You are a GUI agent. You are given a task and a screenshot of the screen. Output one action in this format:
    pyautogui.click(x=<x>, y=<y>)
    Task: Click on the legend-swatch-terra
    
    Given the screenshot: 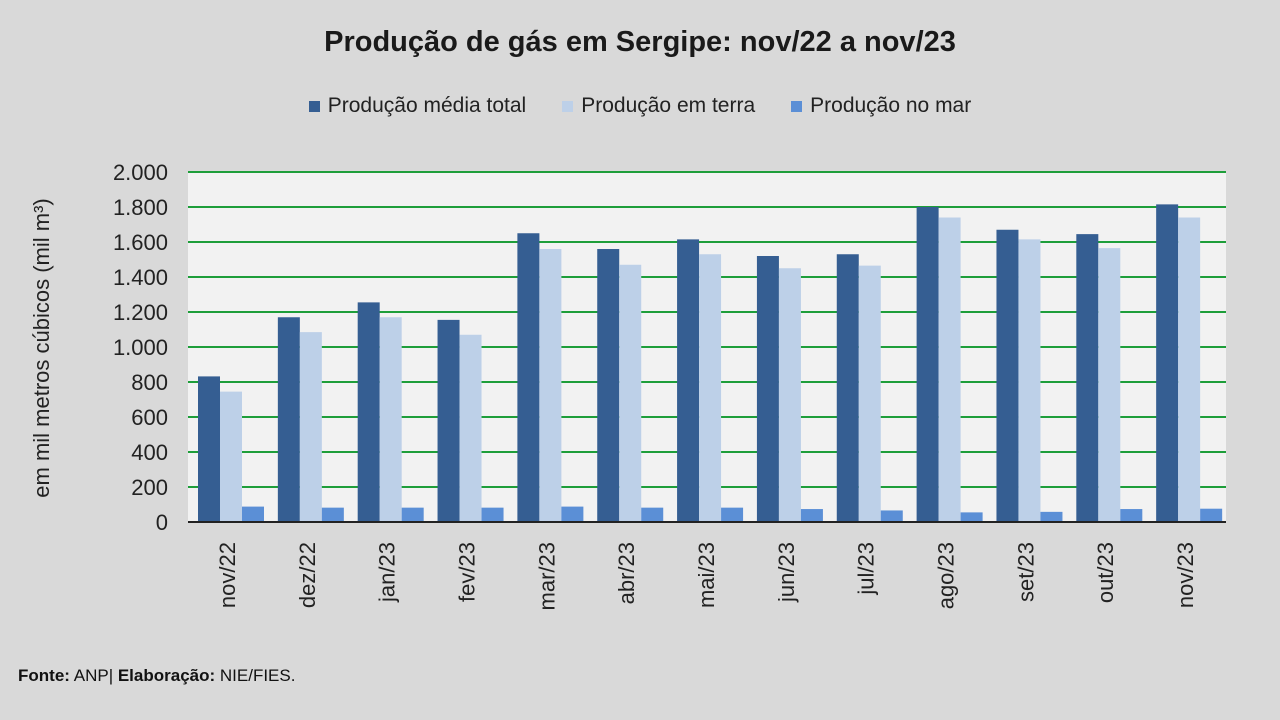 What is the action you would take?
    pyautogui.click(x=568, y=106)
    